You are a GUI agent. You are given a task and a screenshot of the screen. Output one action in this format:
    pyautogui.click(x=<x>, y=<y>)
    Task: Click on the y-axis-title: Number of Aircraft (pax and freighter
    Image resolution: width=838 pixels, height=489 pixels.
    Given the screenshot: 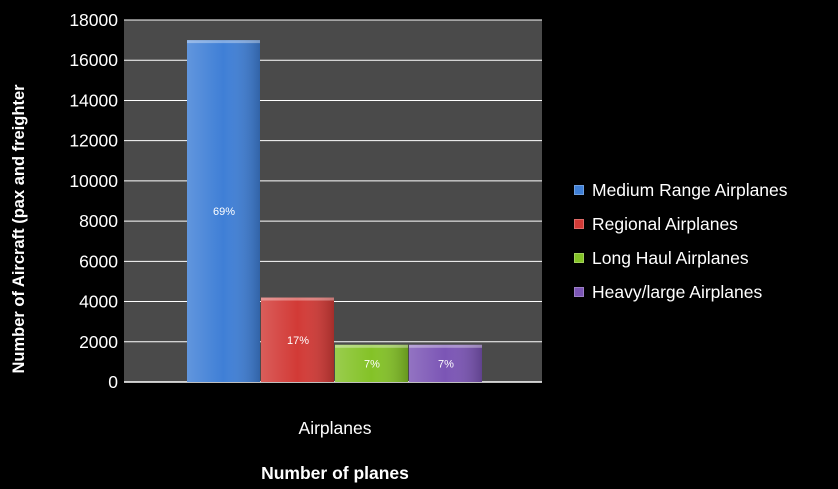 What is the action you would take?
    pyautogui.click(x=19, y=229)
    